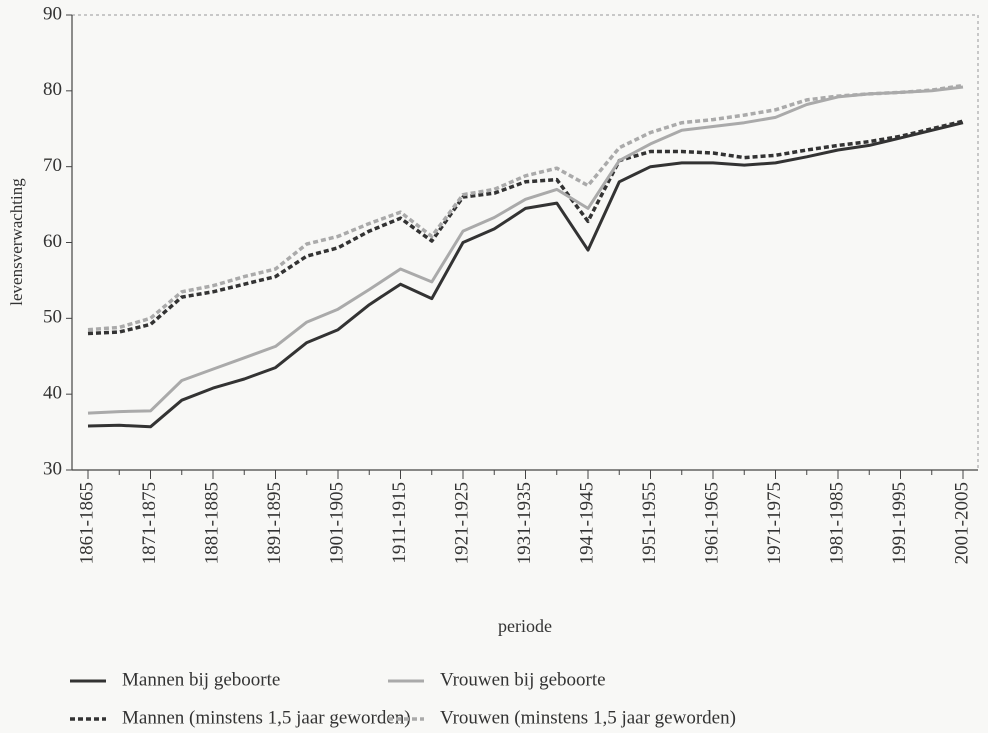 Image resolution: width=988 pixels, height=733 pixels. What do you see at coordinates (52, 317) in the screenshot?
I see `y-tick-label: 50` at bounding box center [52, 317].